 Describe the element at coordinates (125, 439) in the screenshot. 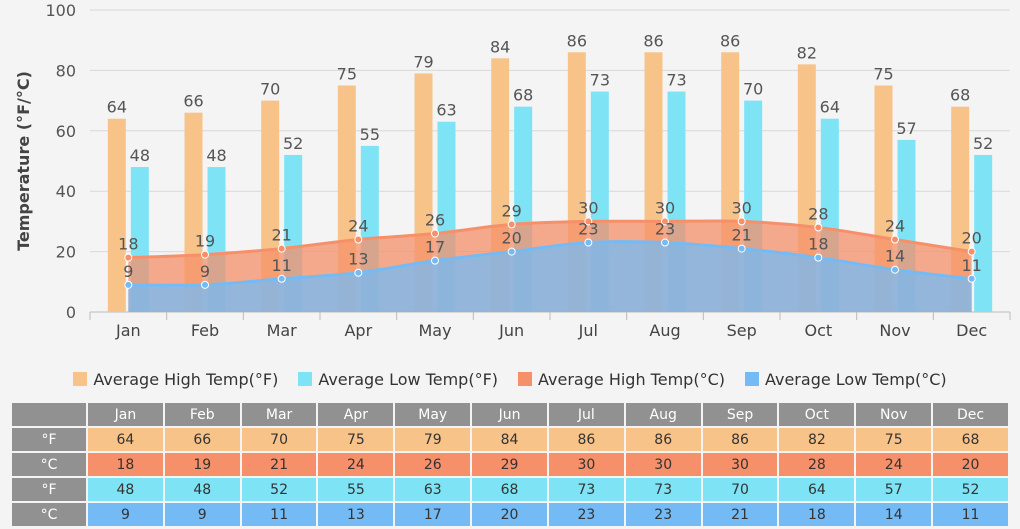

I see `table-cell: 64` at that location.